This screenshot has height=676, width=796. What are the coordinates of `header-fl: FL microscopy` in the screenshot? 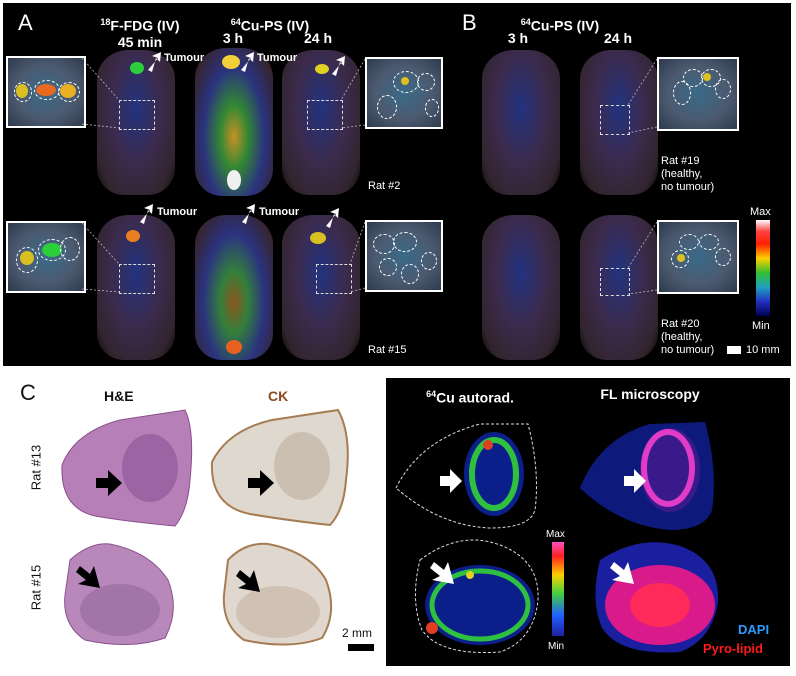 It's located at (650, 394).